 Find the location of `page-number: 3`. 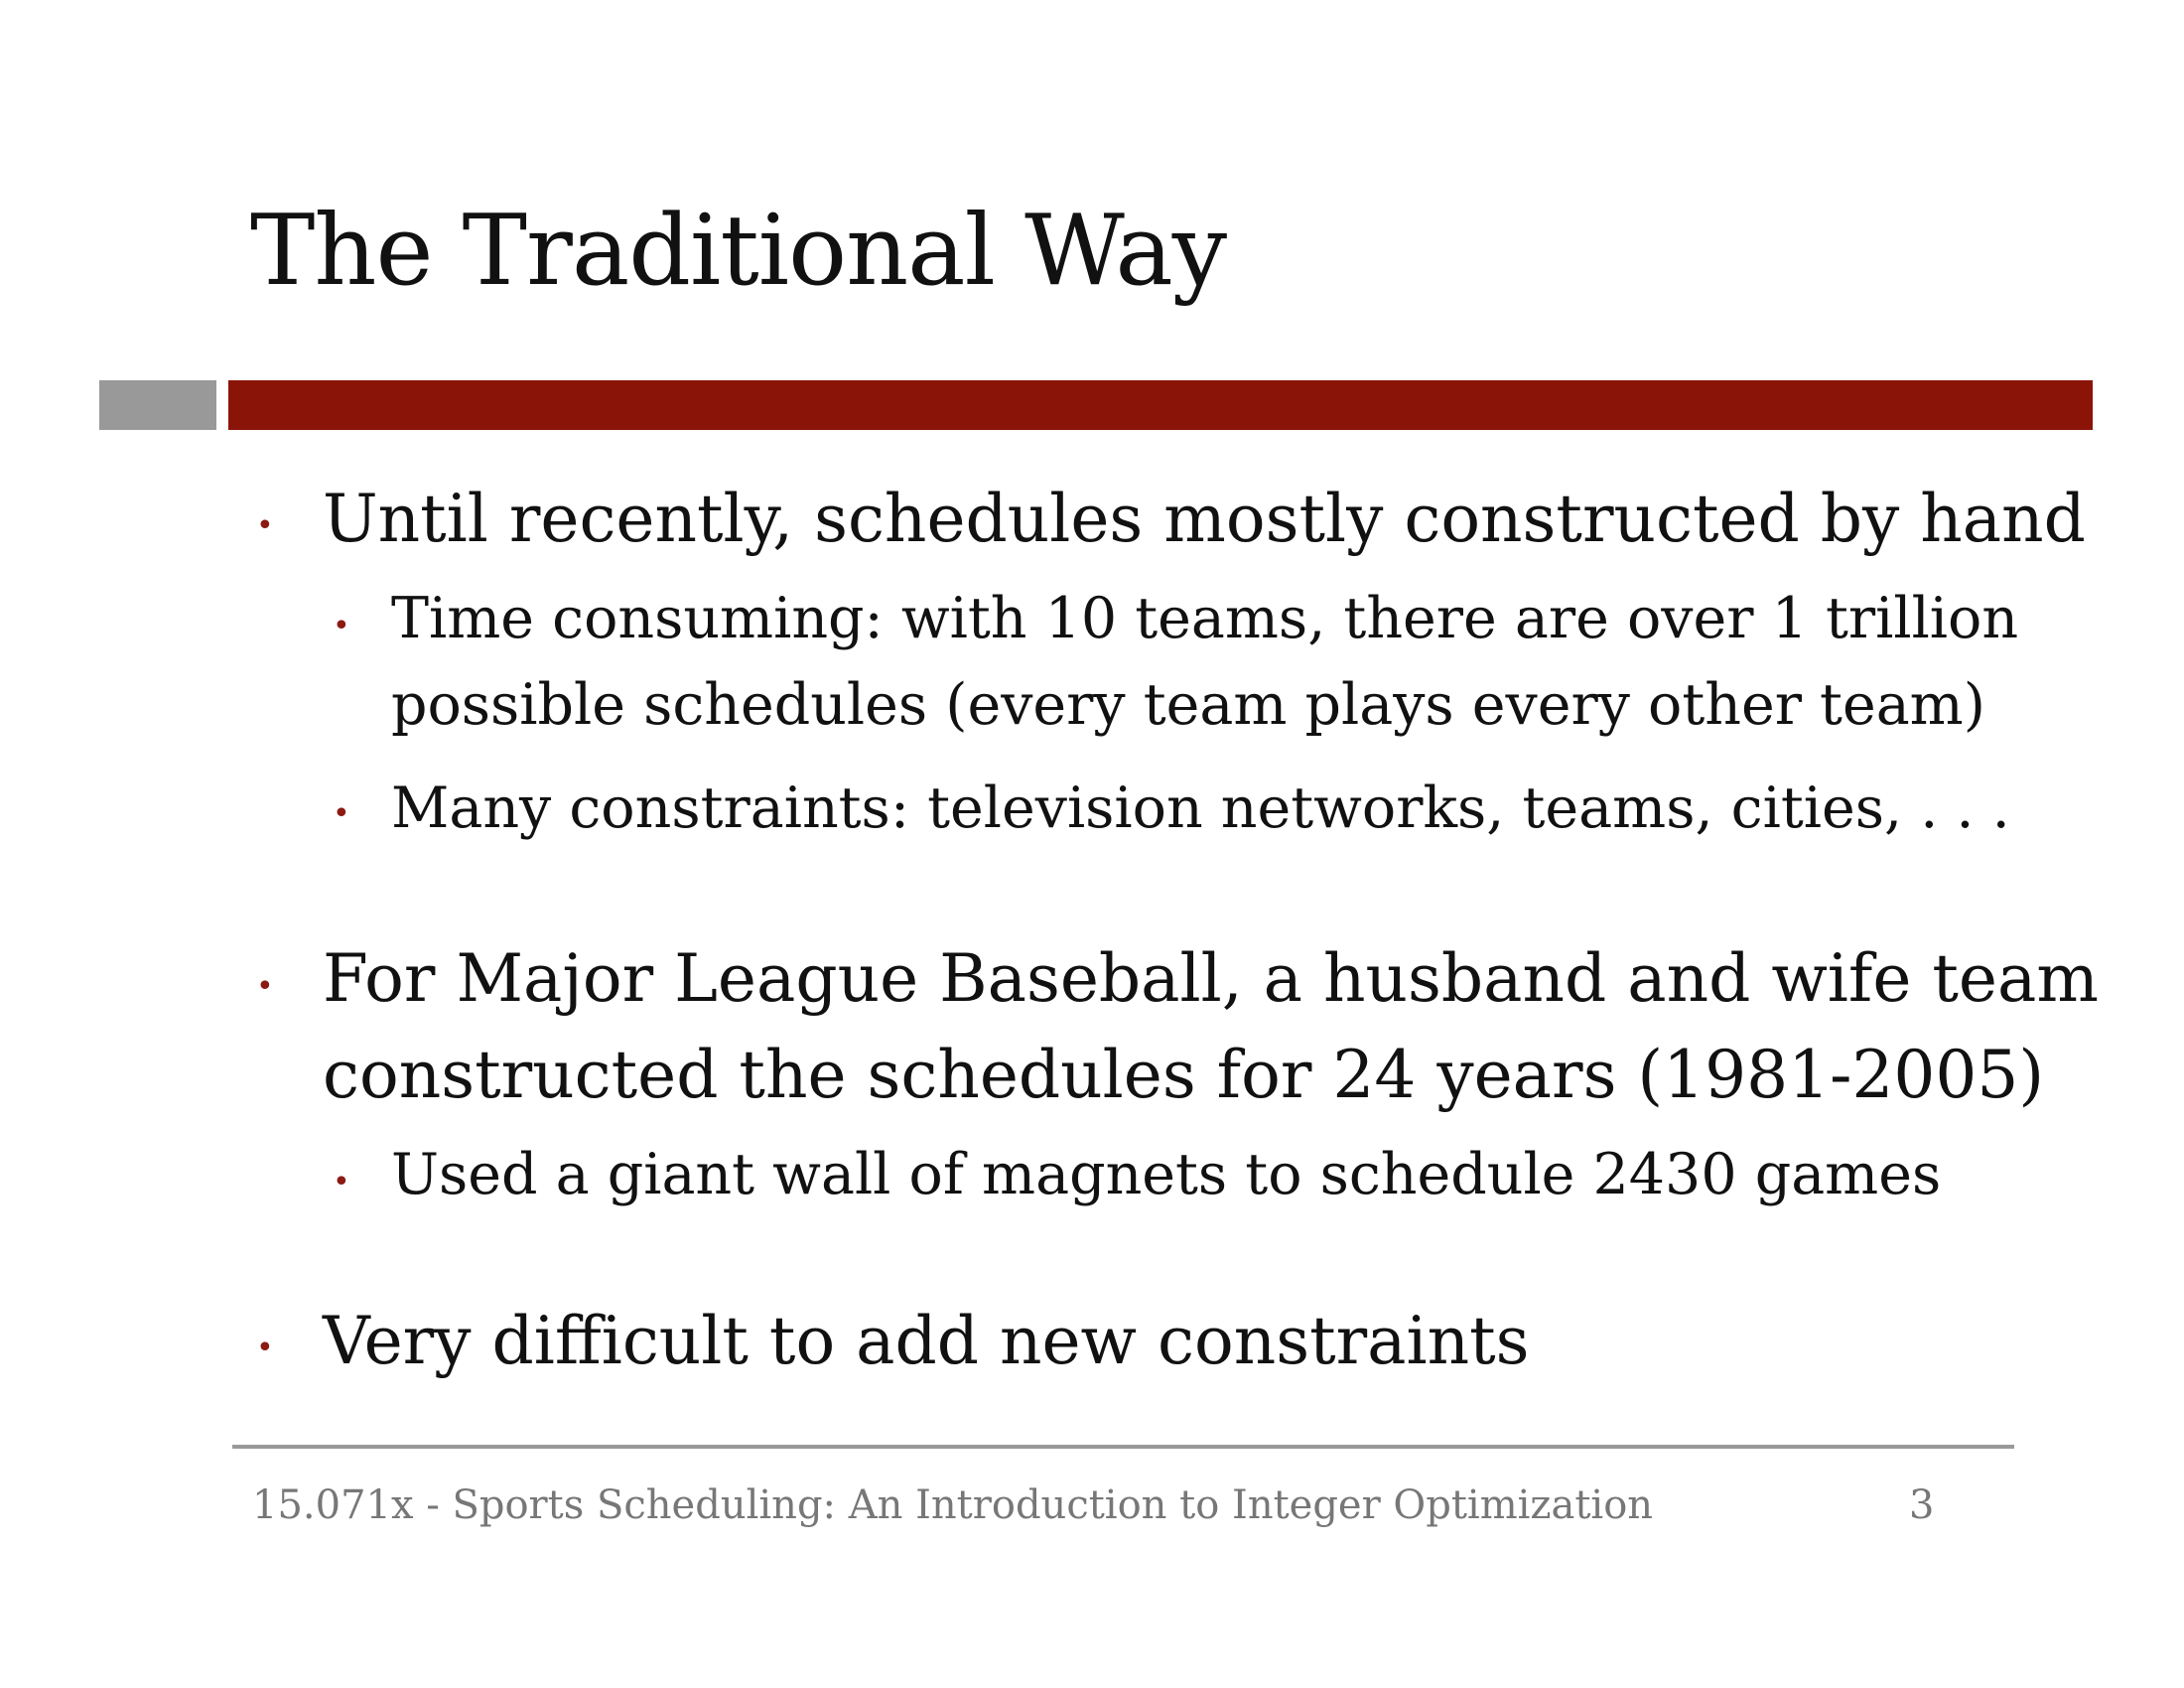

page-number: 3 is located at coordinates (1922, 1505).